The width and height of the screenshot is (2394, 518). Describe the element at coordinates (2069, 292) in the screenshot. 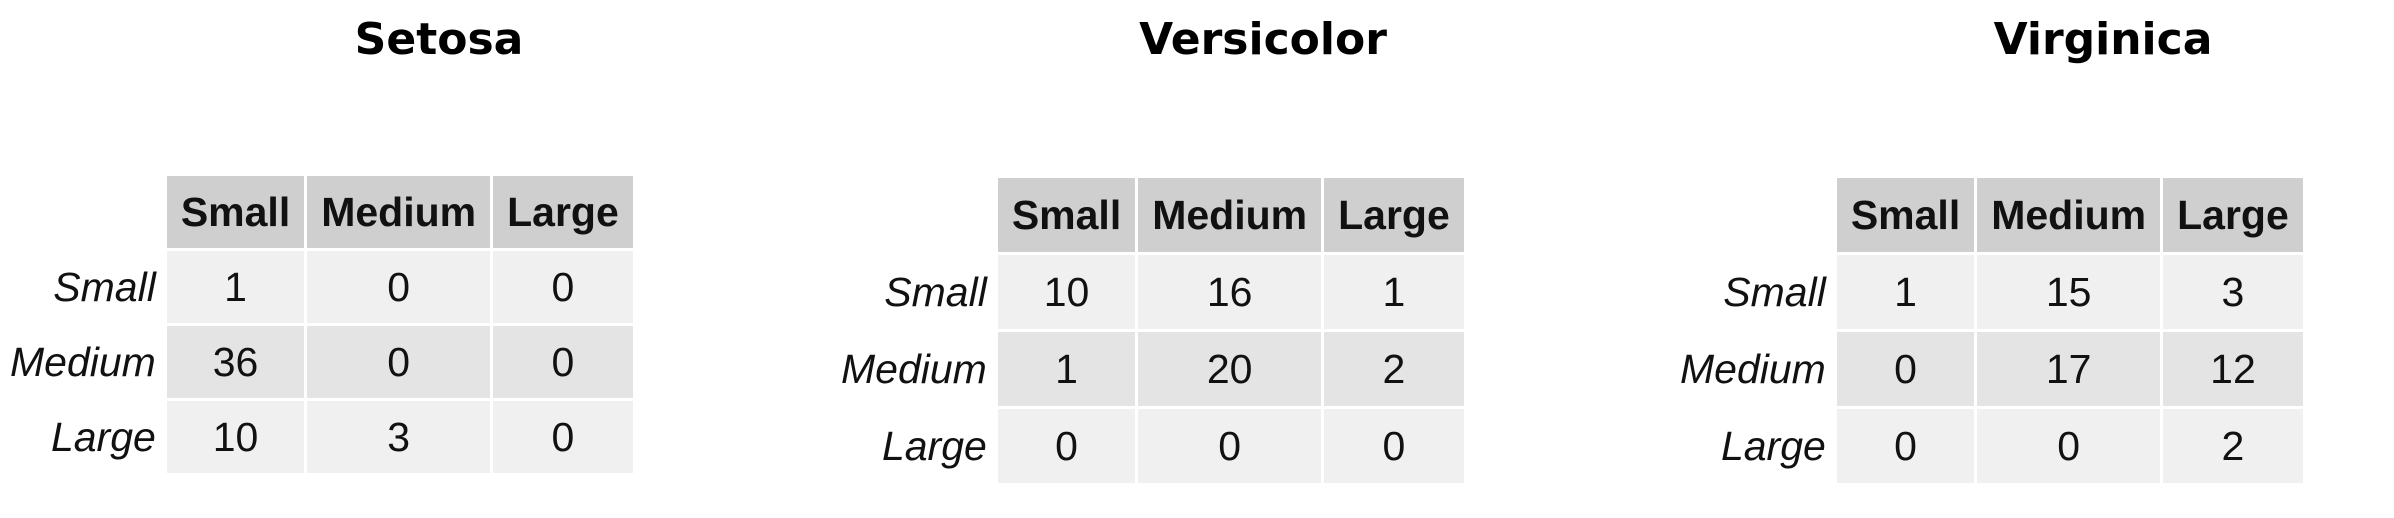

I see `table-cell: 15` at that location.